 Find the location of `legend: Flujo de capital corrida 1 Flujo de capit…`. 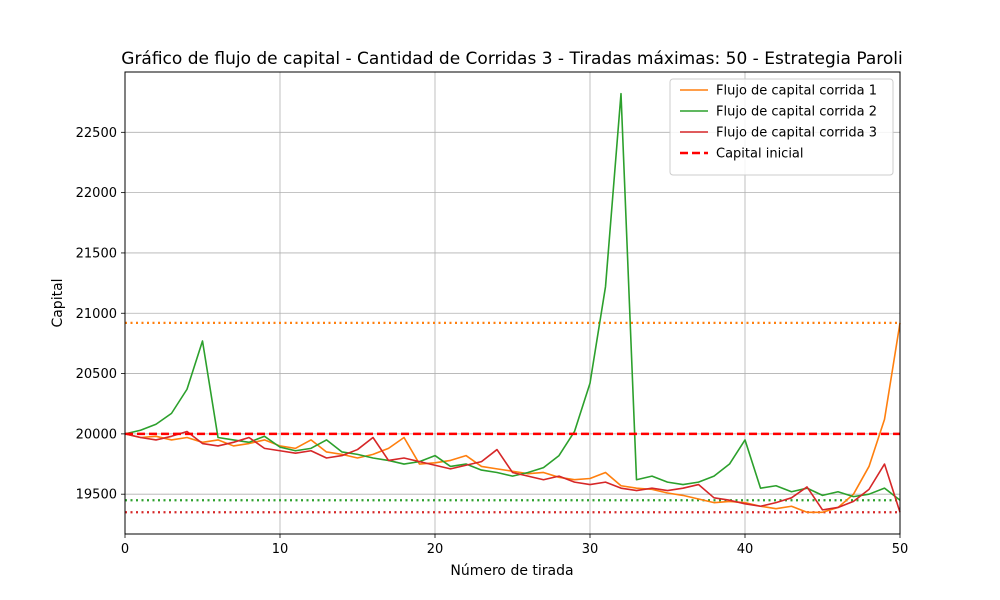

legend: Flujo de capital corrida 1 Flujo de capit… is located at coordinates (781, 127).